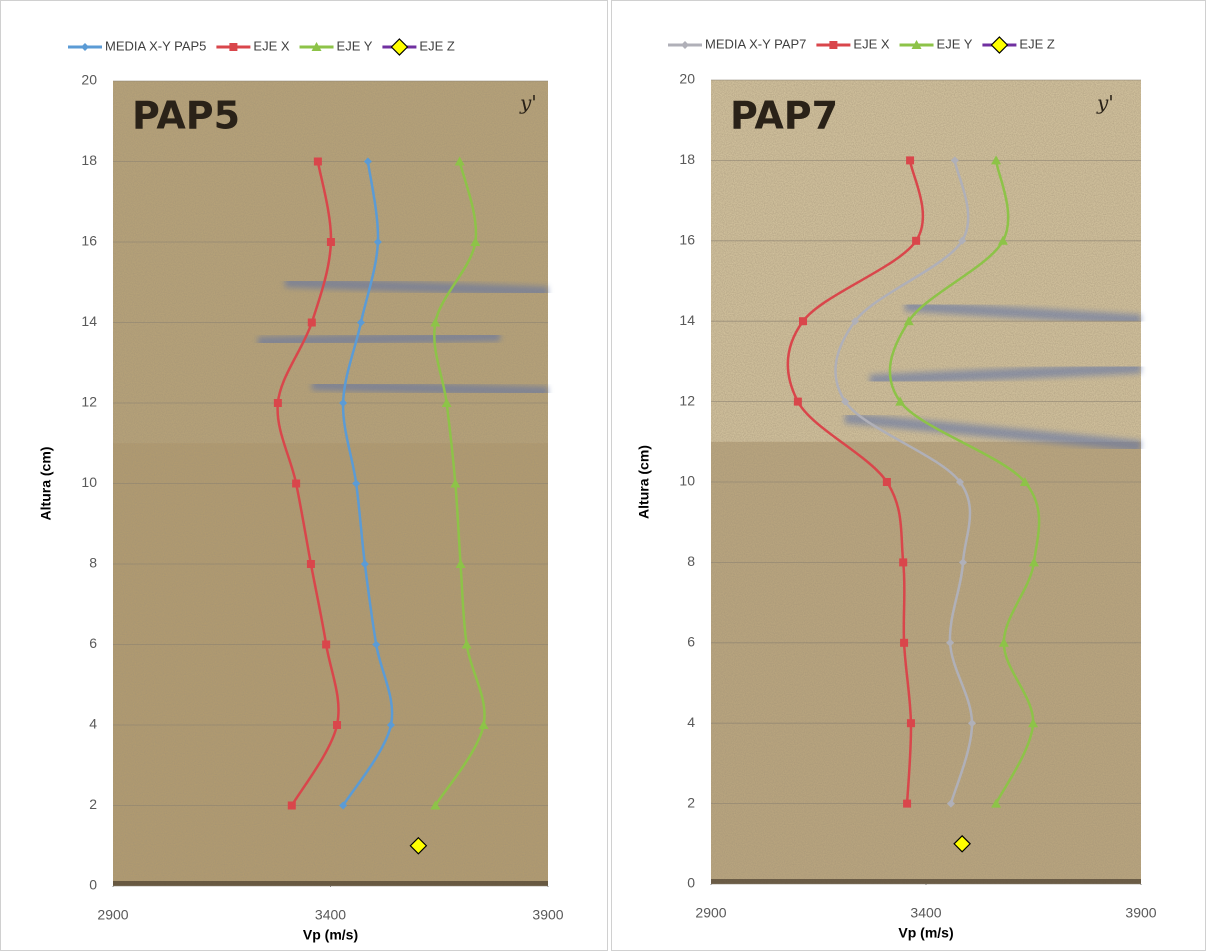 The width and height of the screenshot is (1206, 951). Describe the element at coordinates (89, 80) in the screenshot. I see `y-tick-label: 20` at that location.